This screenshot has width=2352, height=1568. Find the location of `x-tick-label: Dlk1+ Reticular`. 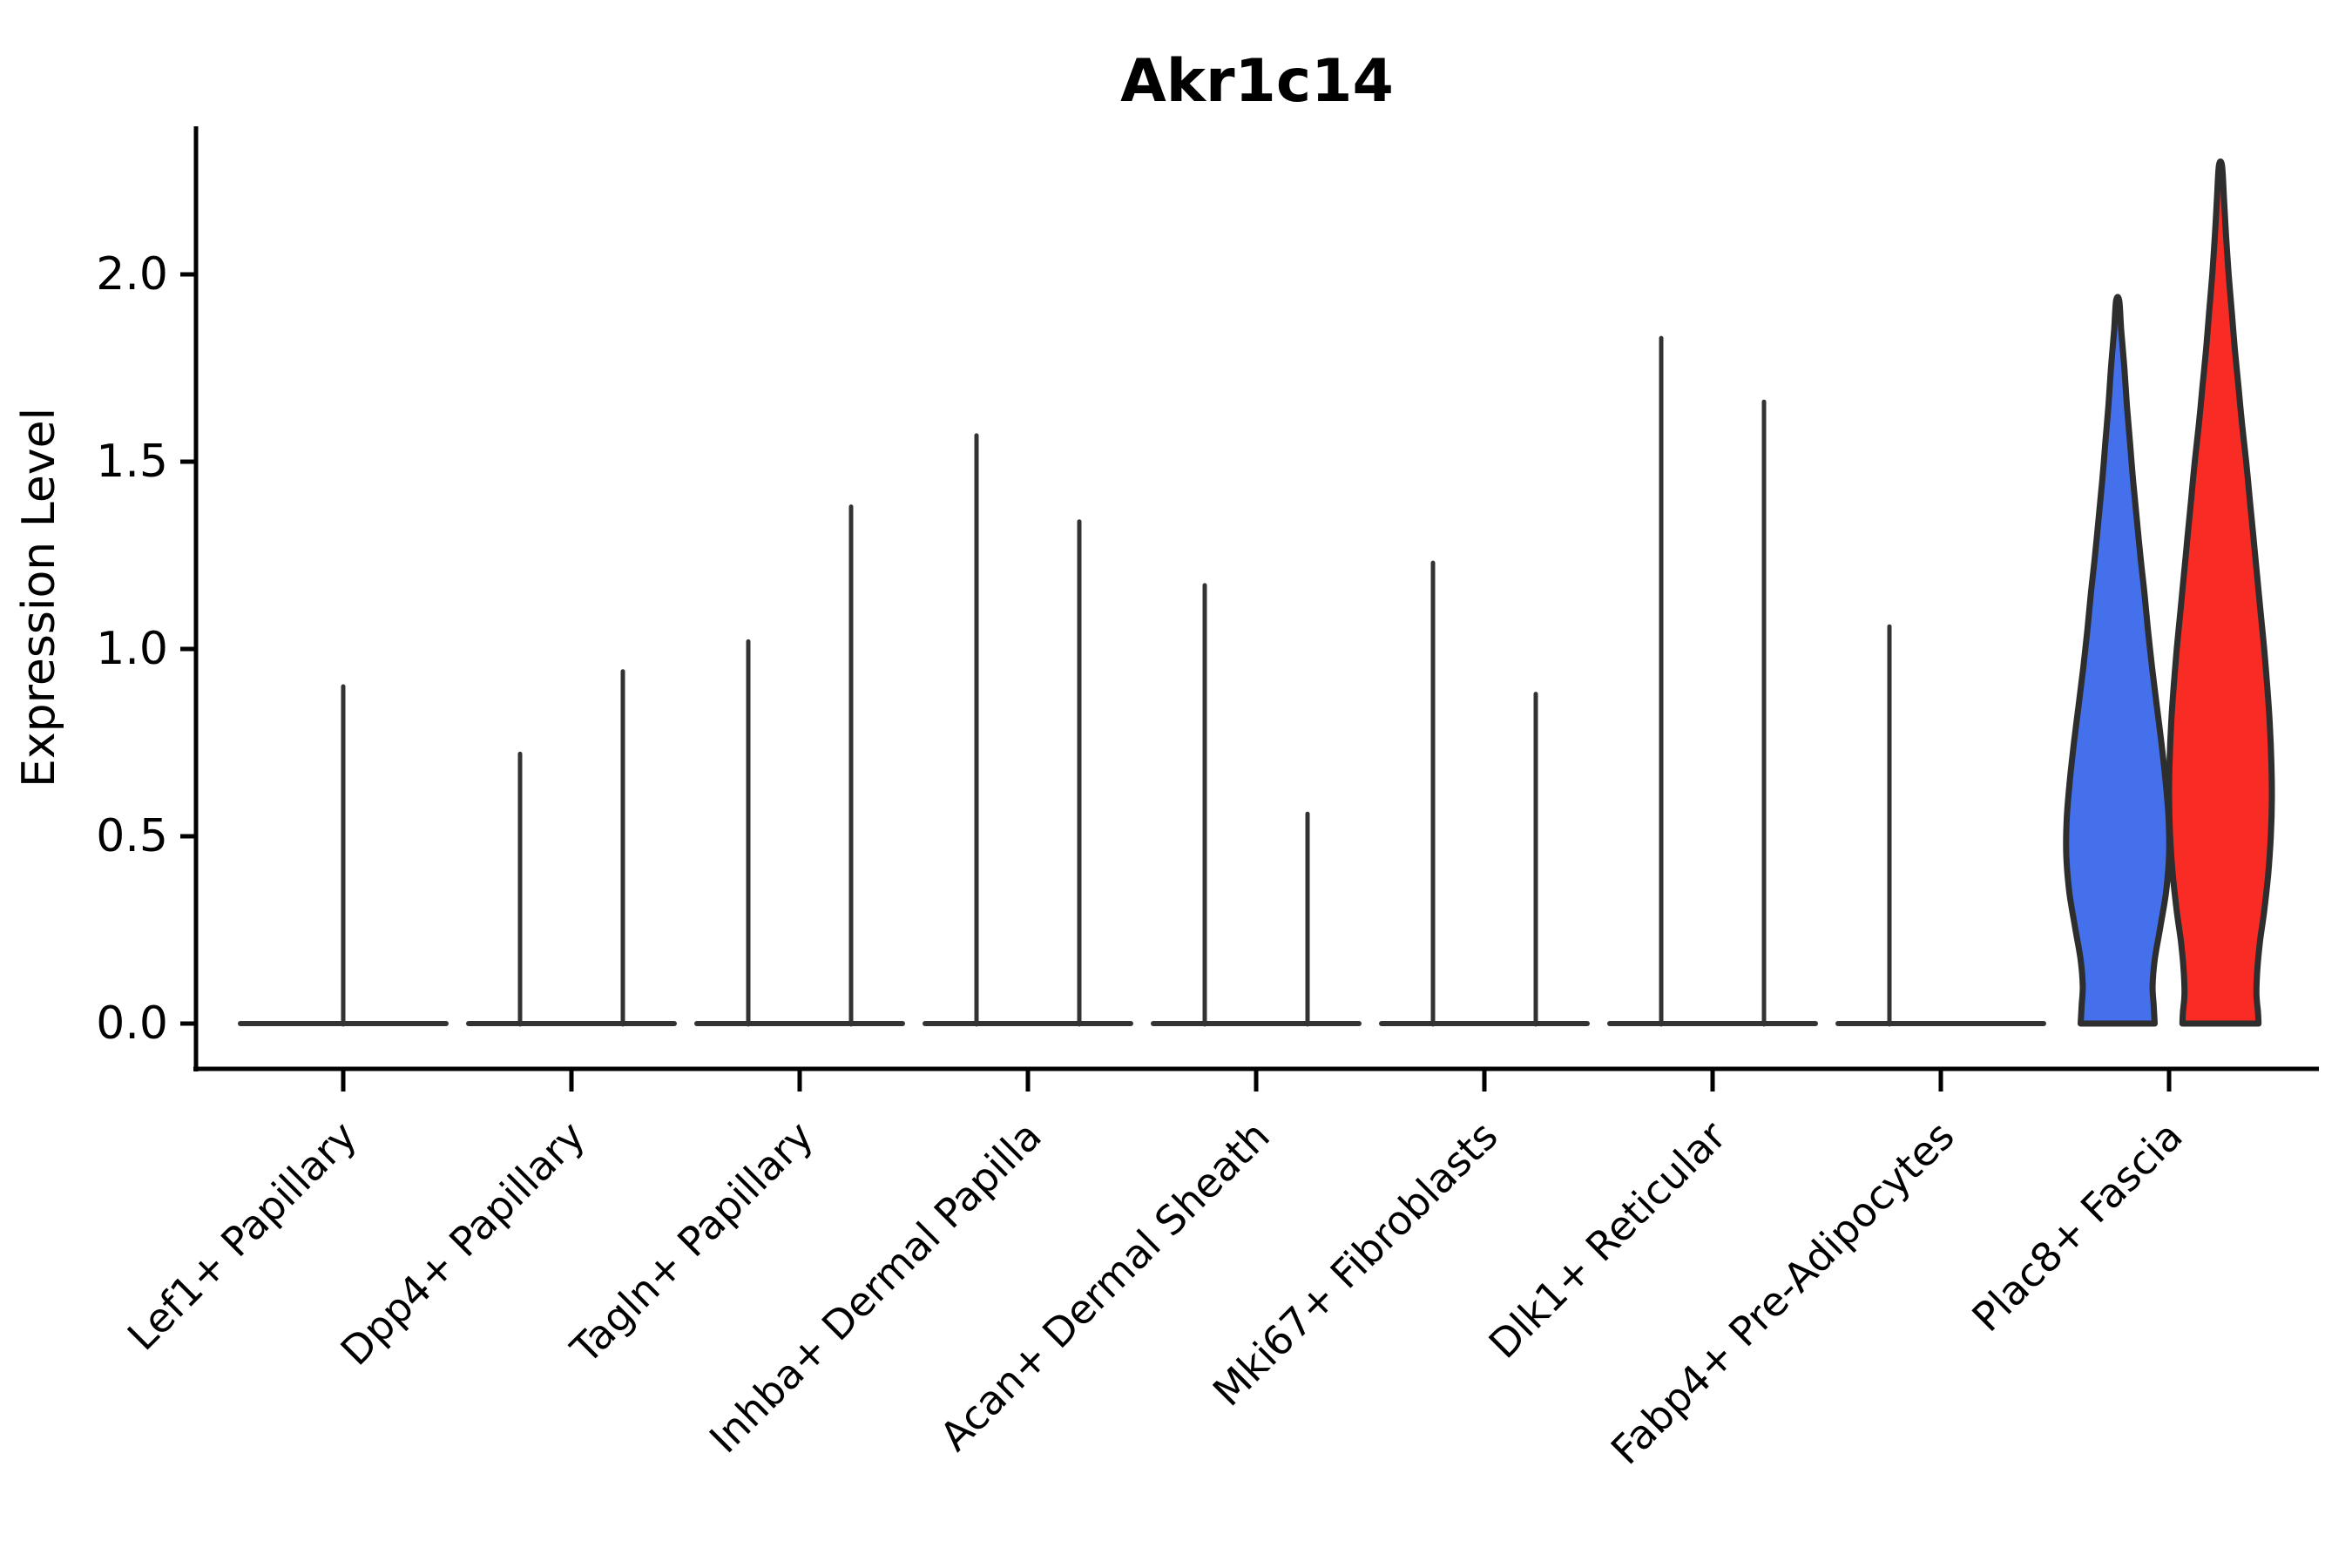

x-tick-label: Dlk1+ Reticular is located at coordinates (1607, 1240).